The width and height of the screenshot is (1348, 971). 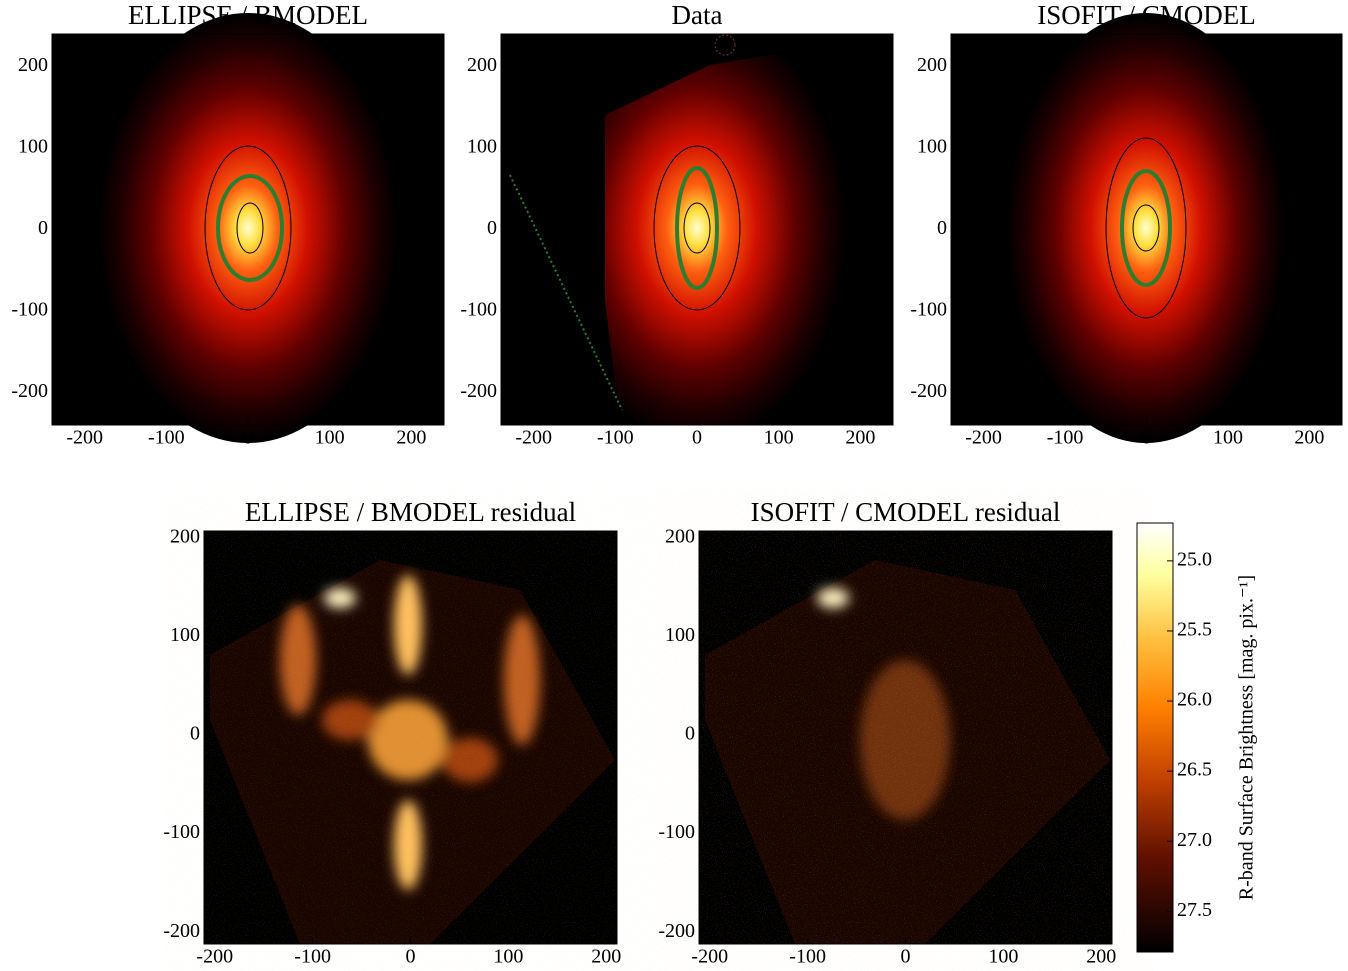 I want to click on panel-title: ISOFIT / CMODEL, so click(x=1146, y=15).